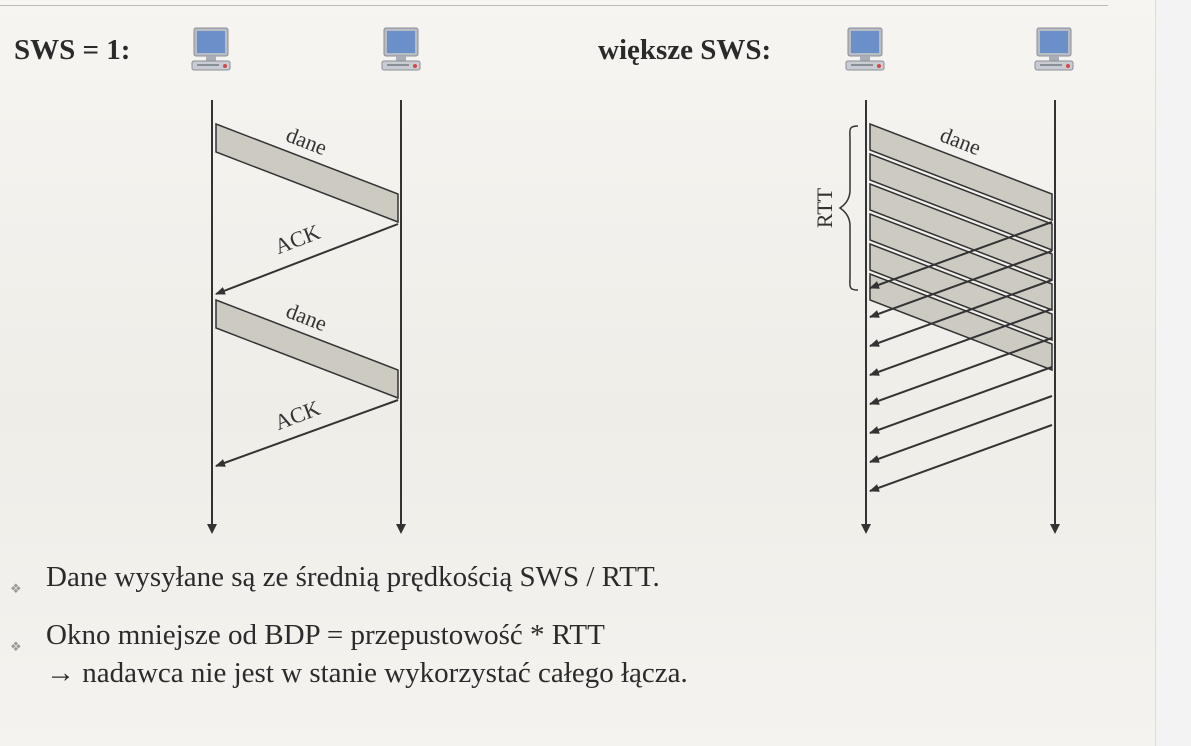 This screenshot has height=746, width=1191. Describe the element at coordinates (1173, 373) in the screenshot. I see `page-margin` at that location.